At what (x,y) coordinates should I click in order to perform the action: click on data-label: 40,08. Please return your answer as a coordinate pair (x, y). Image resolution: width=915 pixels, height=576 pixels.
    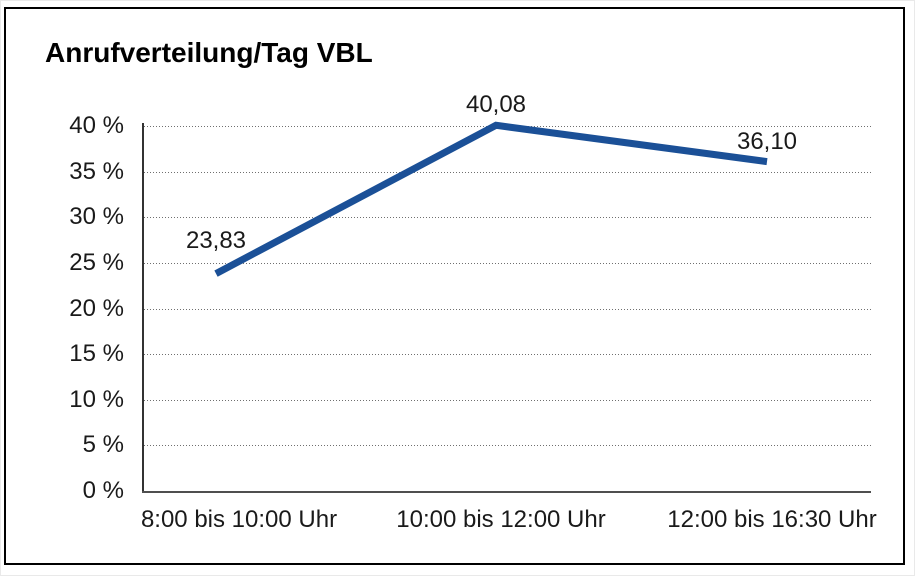
    Looking at the image, I should click on (496, 104).